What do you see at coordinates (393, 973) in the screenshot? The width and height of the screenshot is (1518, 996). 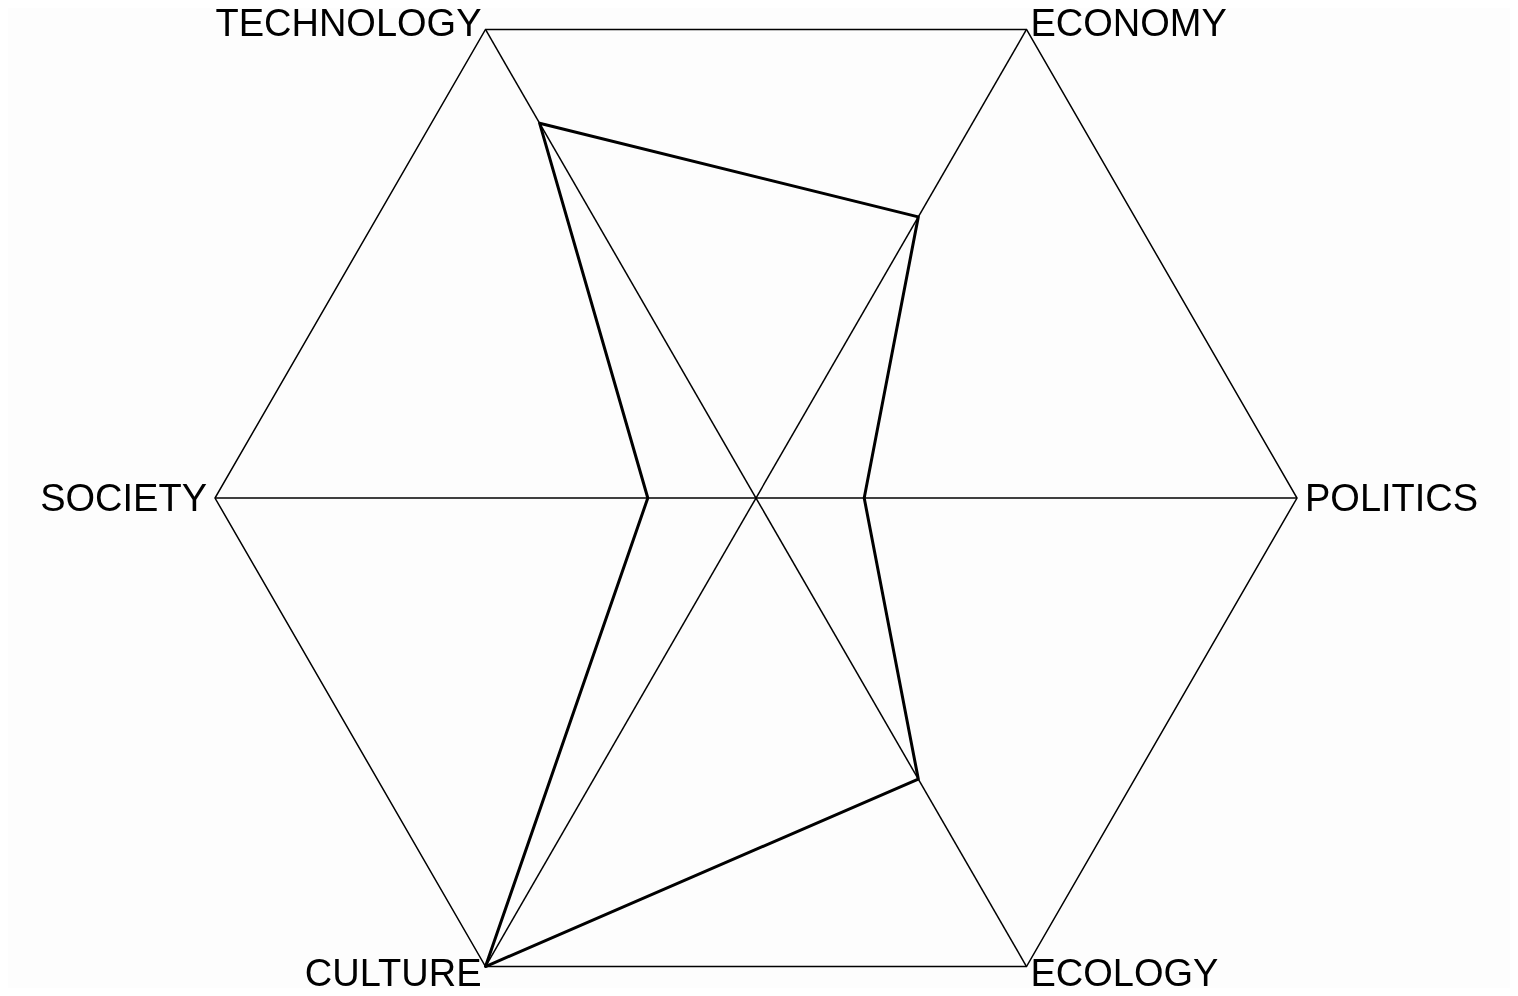 I see `spoke-label: CULTURE` at bounding box center [393, 973].